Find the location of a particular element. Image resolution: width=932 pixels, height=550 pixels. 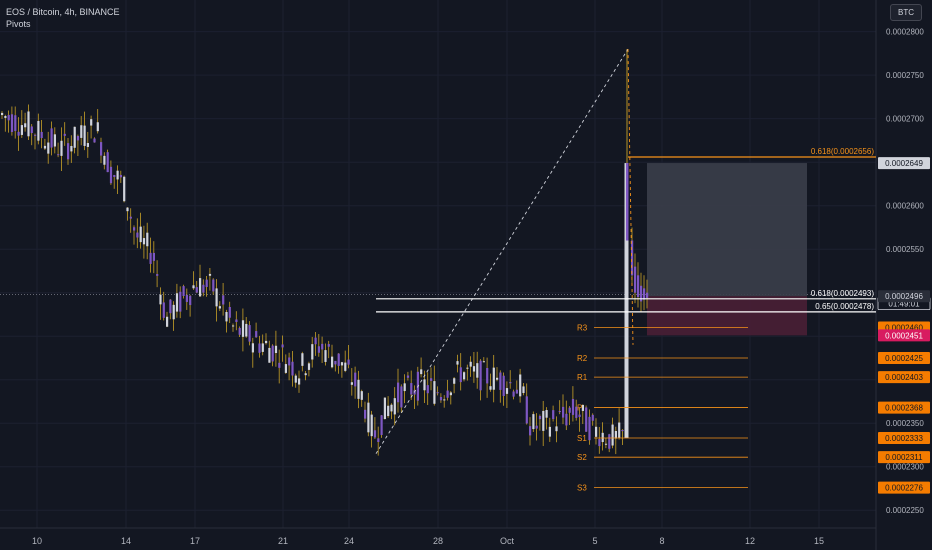

indicator-name: Pivots is located at coordinates (18, 24).